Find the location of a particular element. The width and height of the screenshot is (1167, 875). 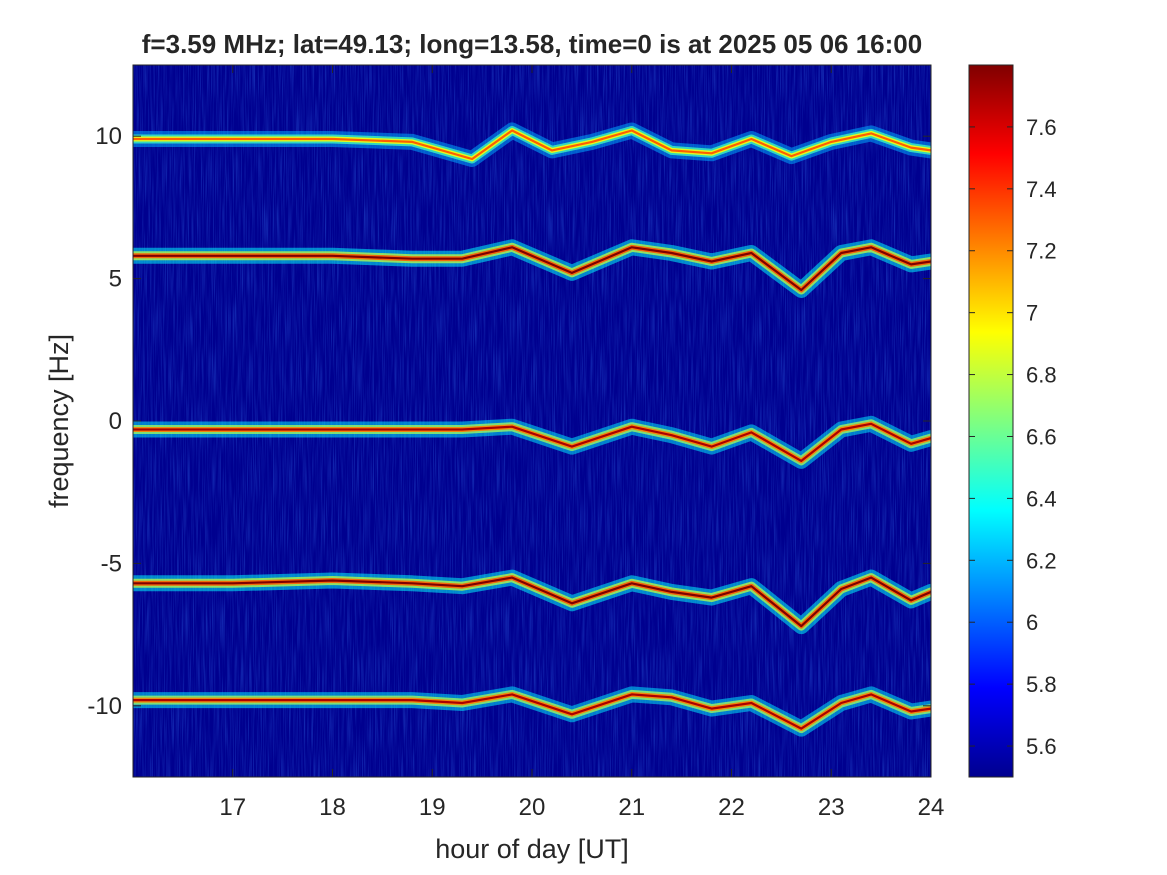

colorbar-tick-label: 7.4 is located at coordinates (1041, 189).